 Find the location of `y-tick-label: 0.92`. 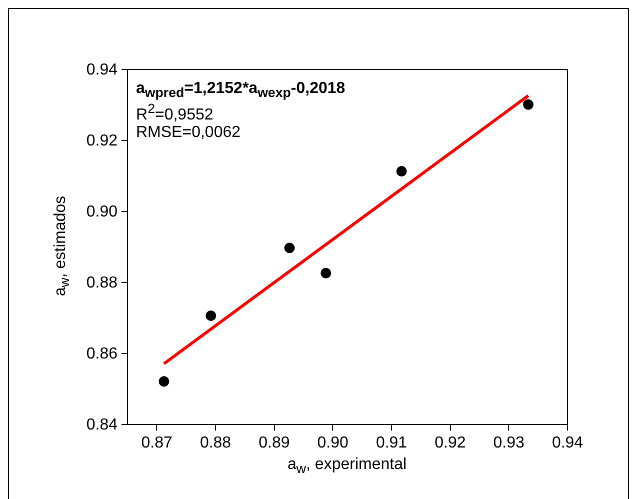

y-tick-label: 0.92 is located at coordinates (102, 141).